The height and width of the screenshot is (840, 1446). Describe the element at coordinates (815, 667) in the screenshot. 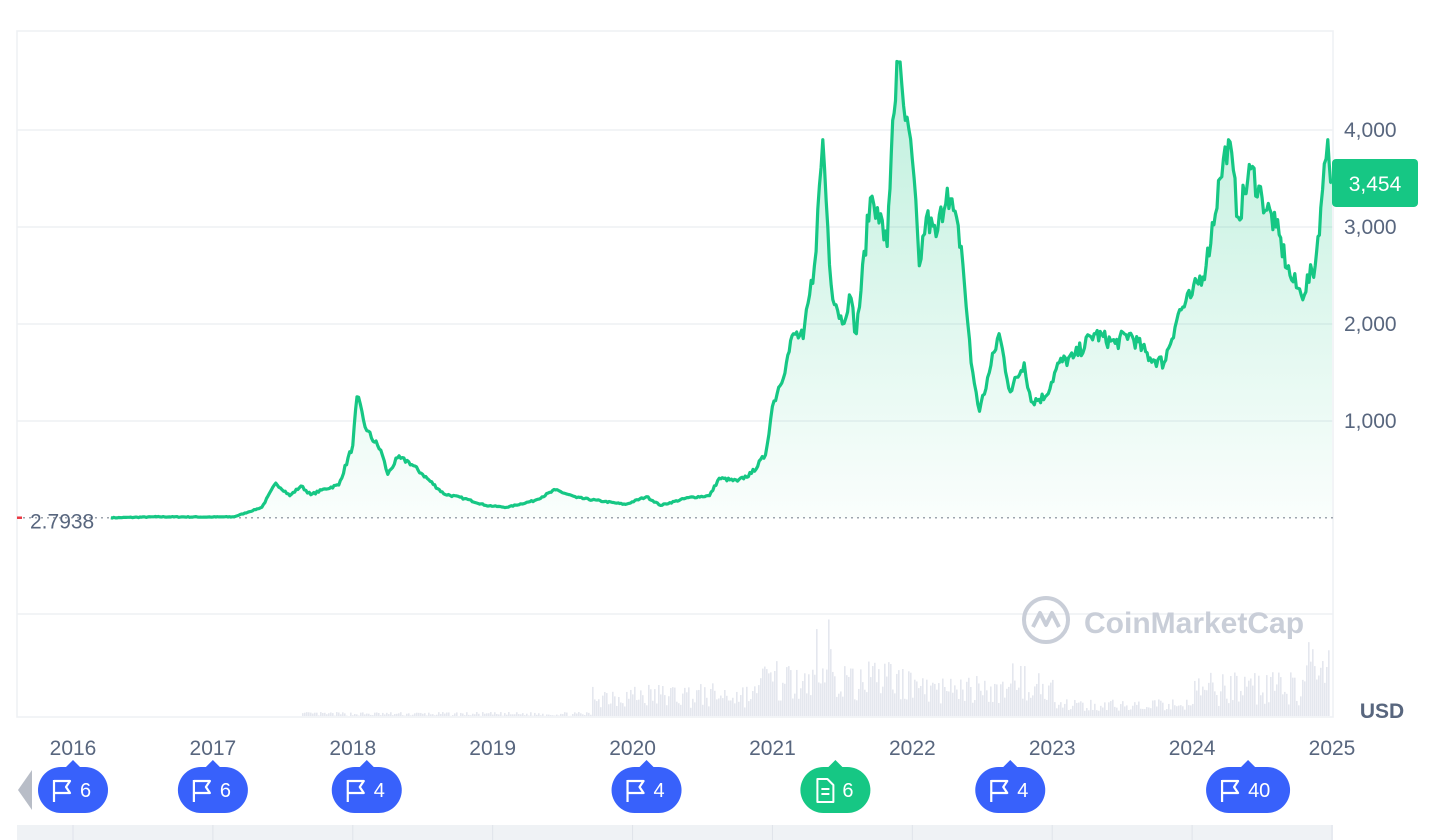

I see `volume-bars` at that location.